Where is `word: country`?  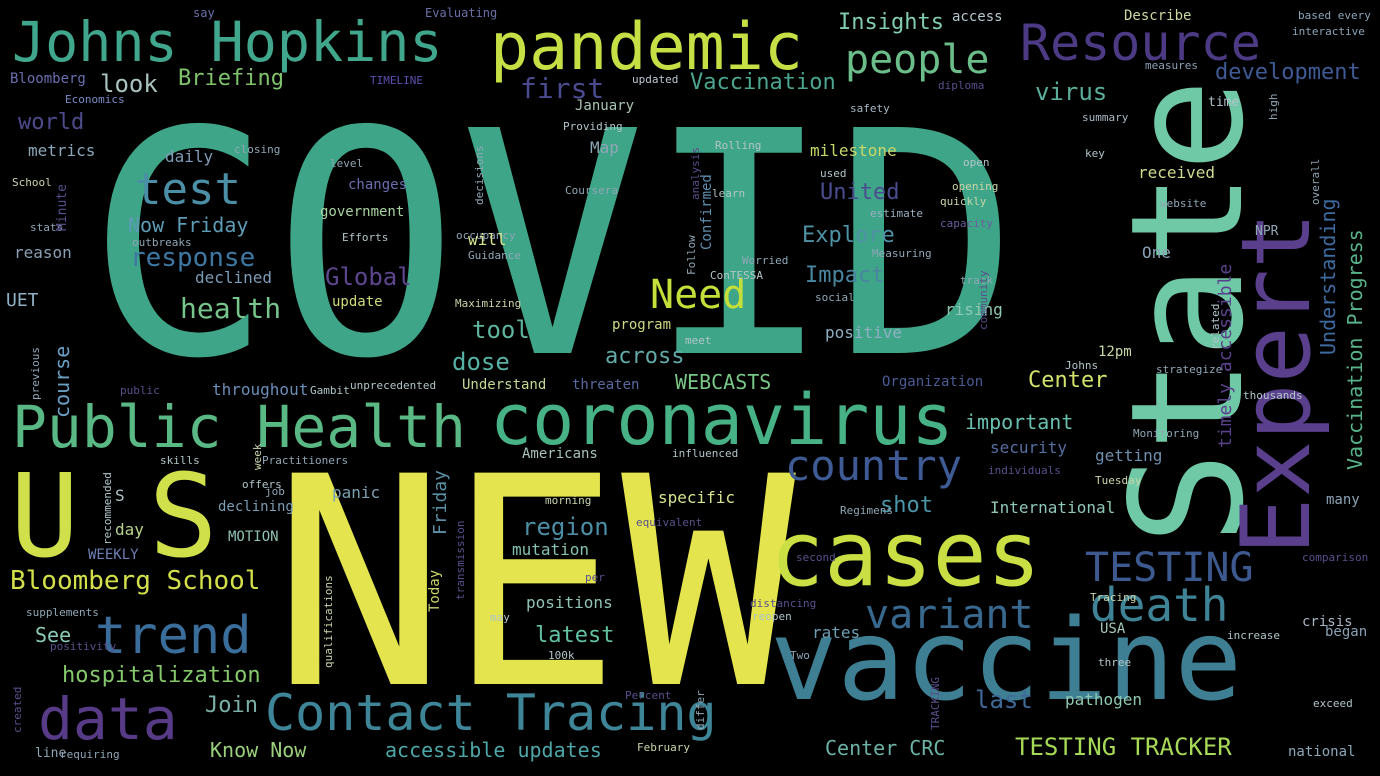 word: country is located at coordinates (874, 465).